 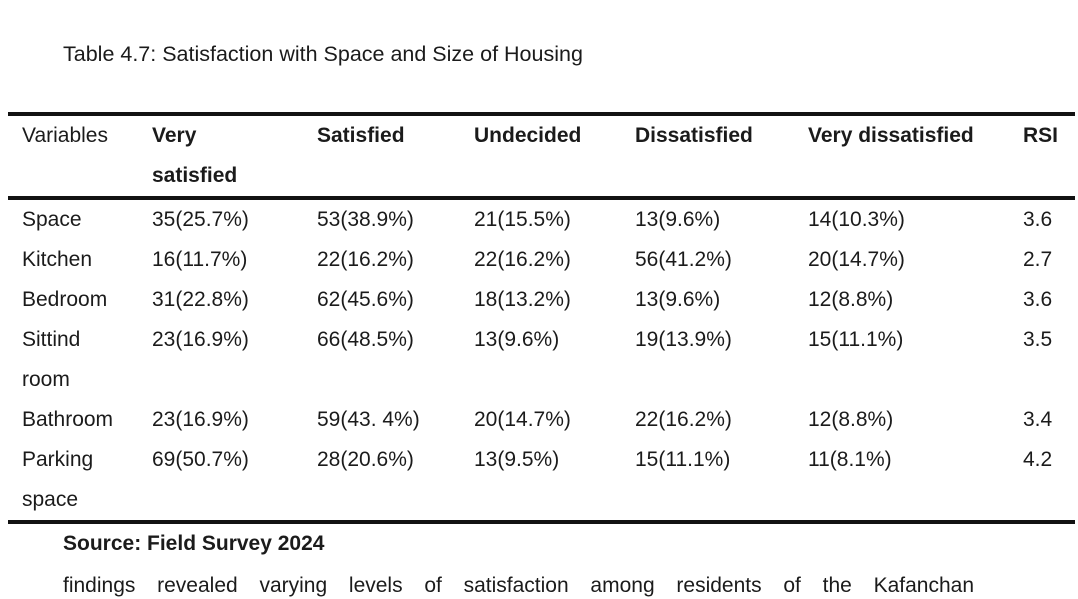 I want to click on cell-value: 14(10.3%), so click(x=856, y=219).